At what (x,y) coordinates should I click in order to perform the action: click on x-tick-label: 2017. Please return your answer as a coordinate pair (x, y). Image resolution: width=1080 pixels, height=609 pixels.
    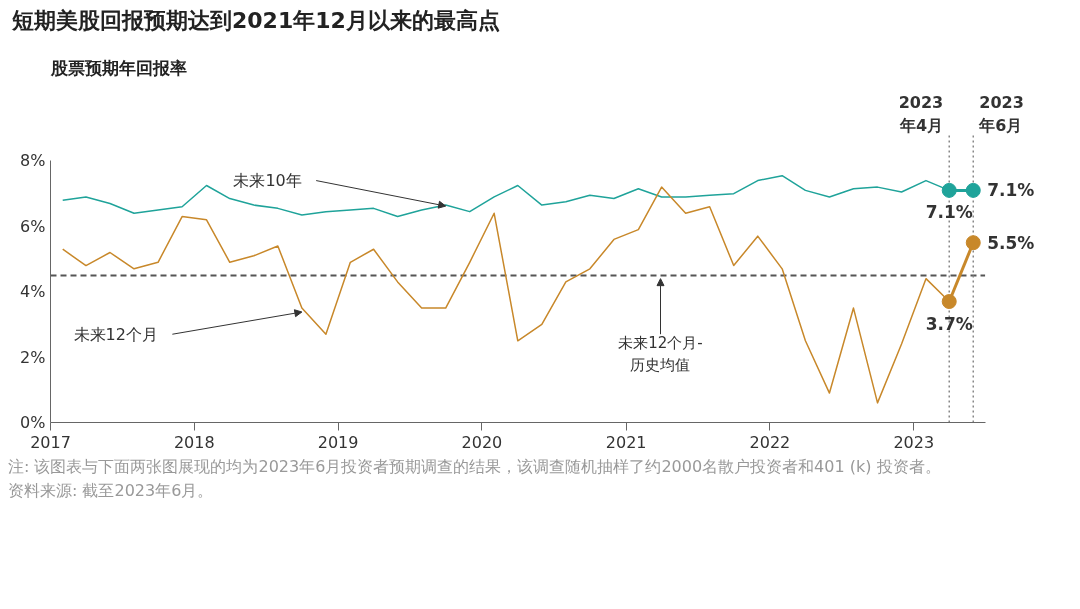
    Looking at the image, I should click on (50, 442).